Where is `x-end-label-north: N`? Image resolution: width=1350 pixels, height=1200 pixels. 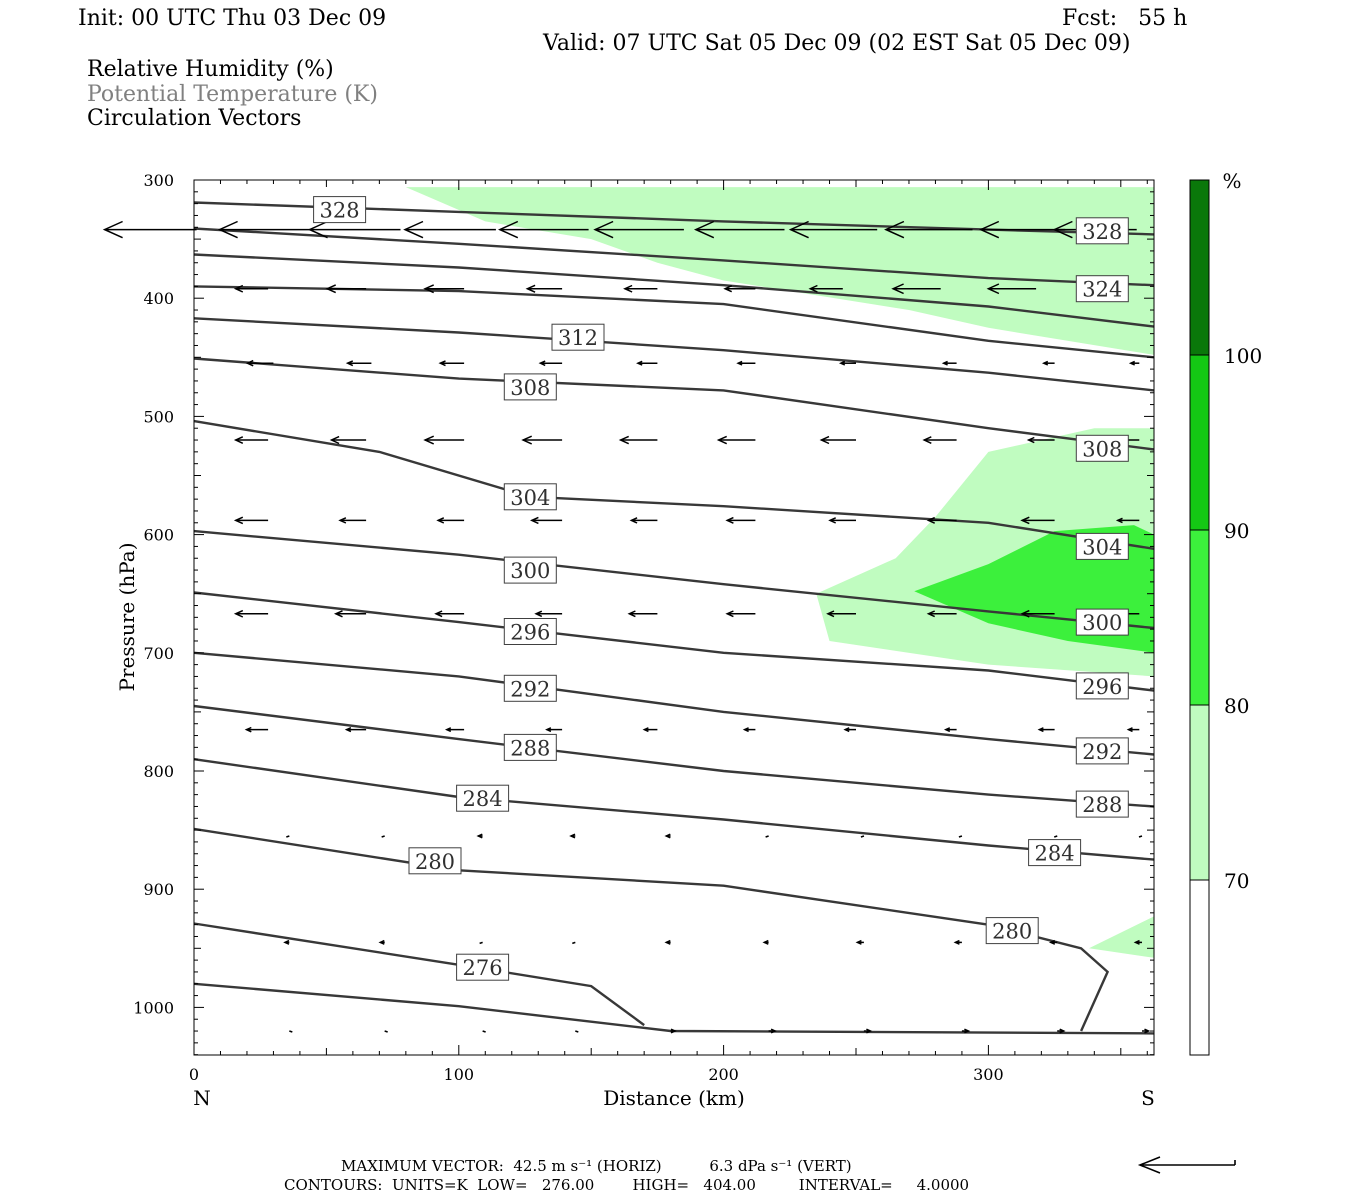 x-end-label-north: N is located at coordinates (202, 1098).